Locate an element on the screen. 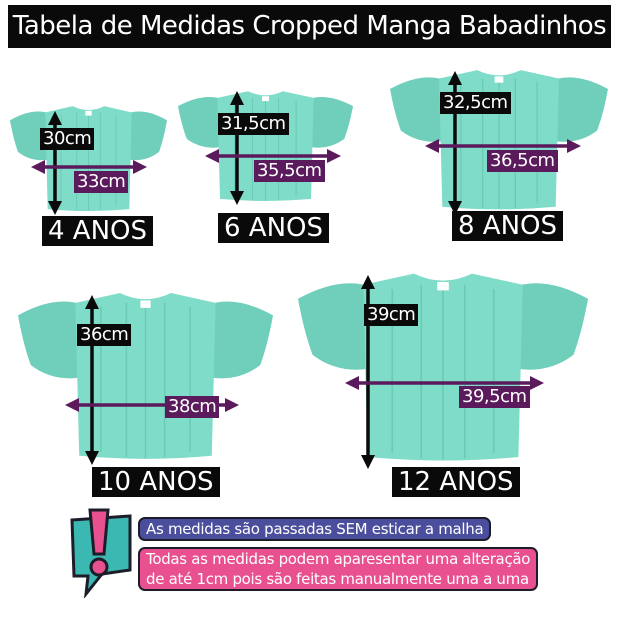 This screenshot has height=620, width=617. shirt-8-anos is located at coordinates (499, 139).